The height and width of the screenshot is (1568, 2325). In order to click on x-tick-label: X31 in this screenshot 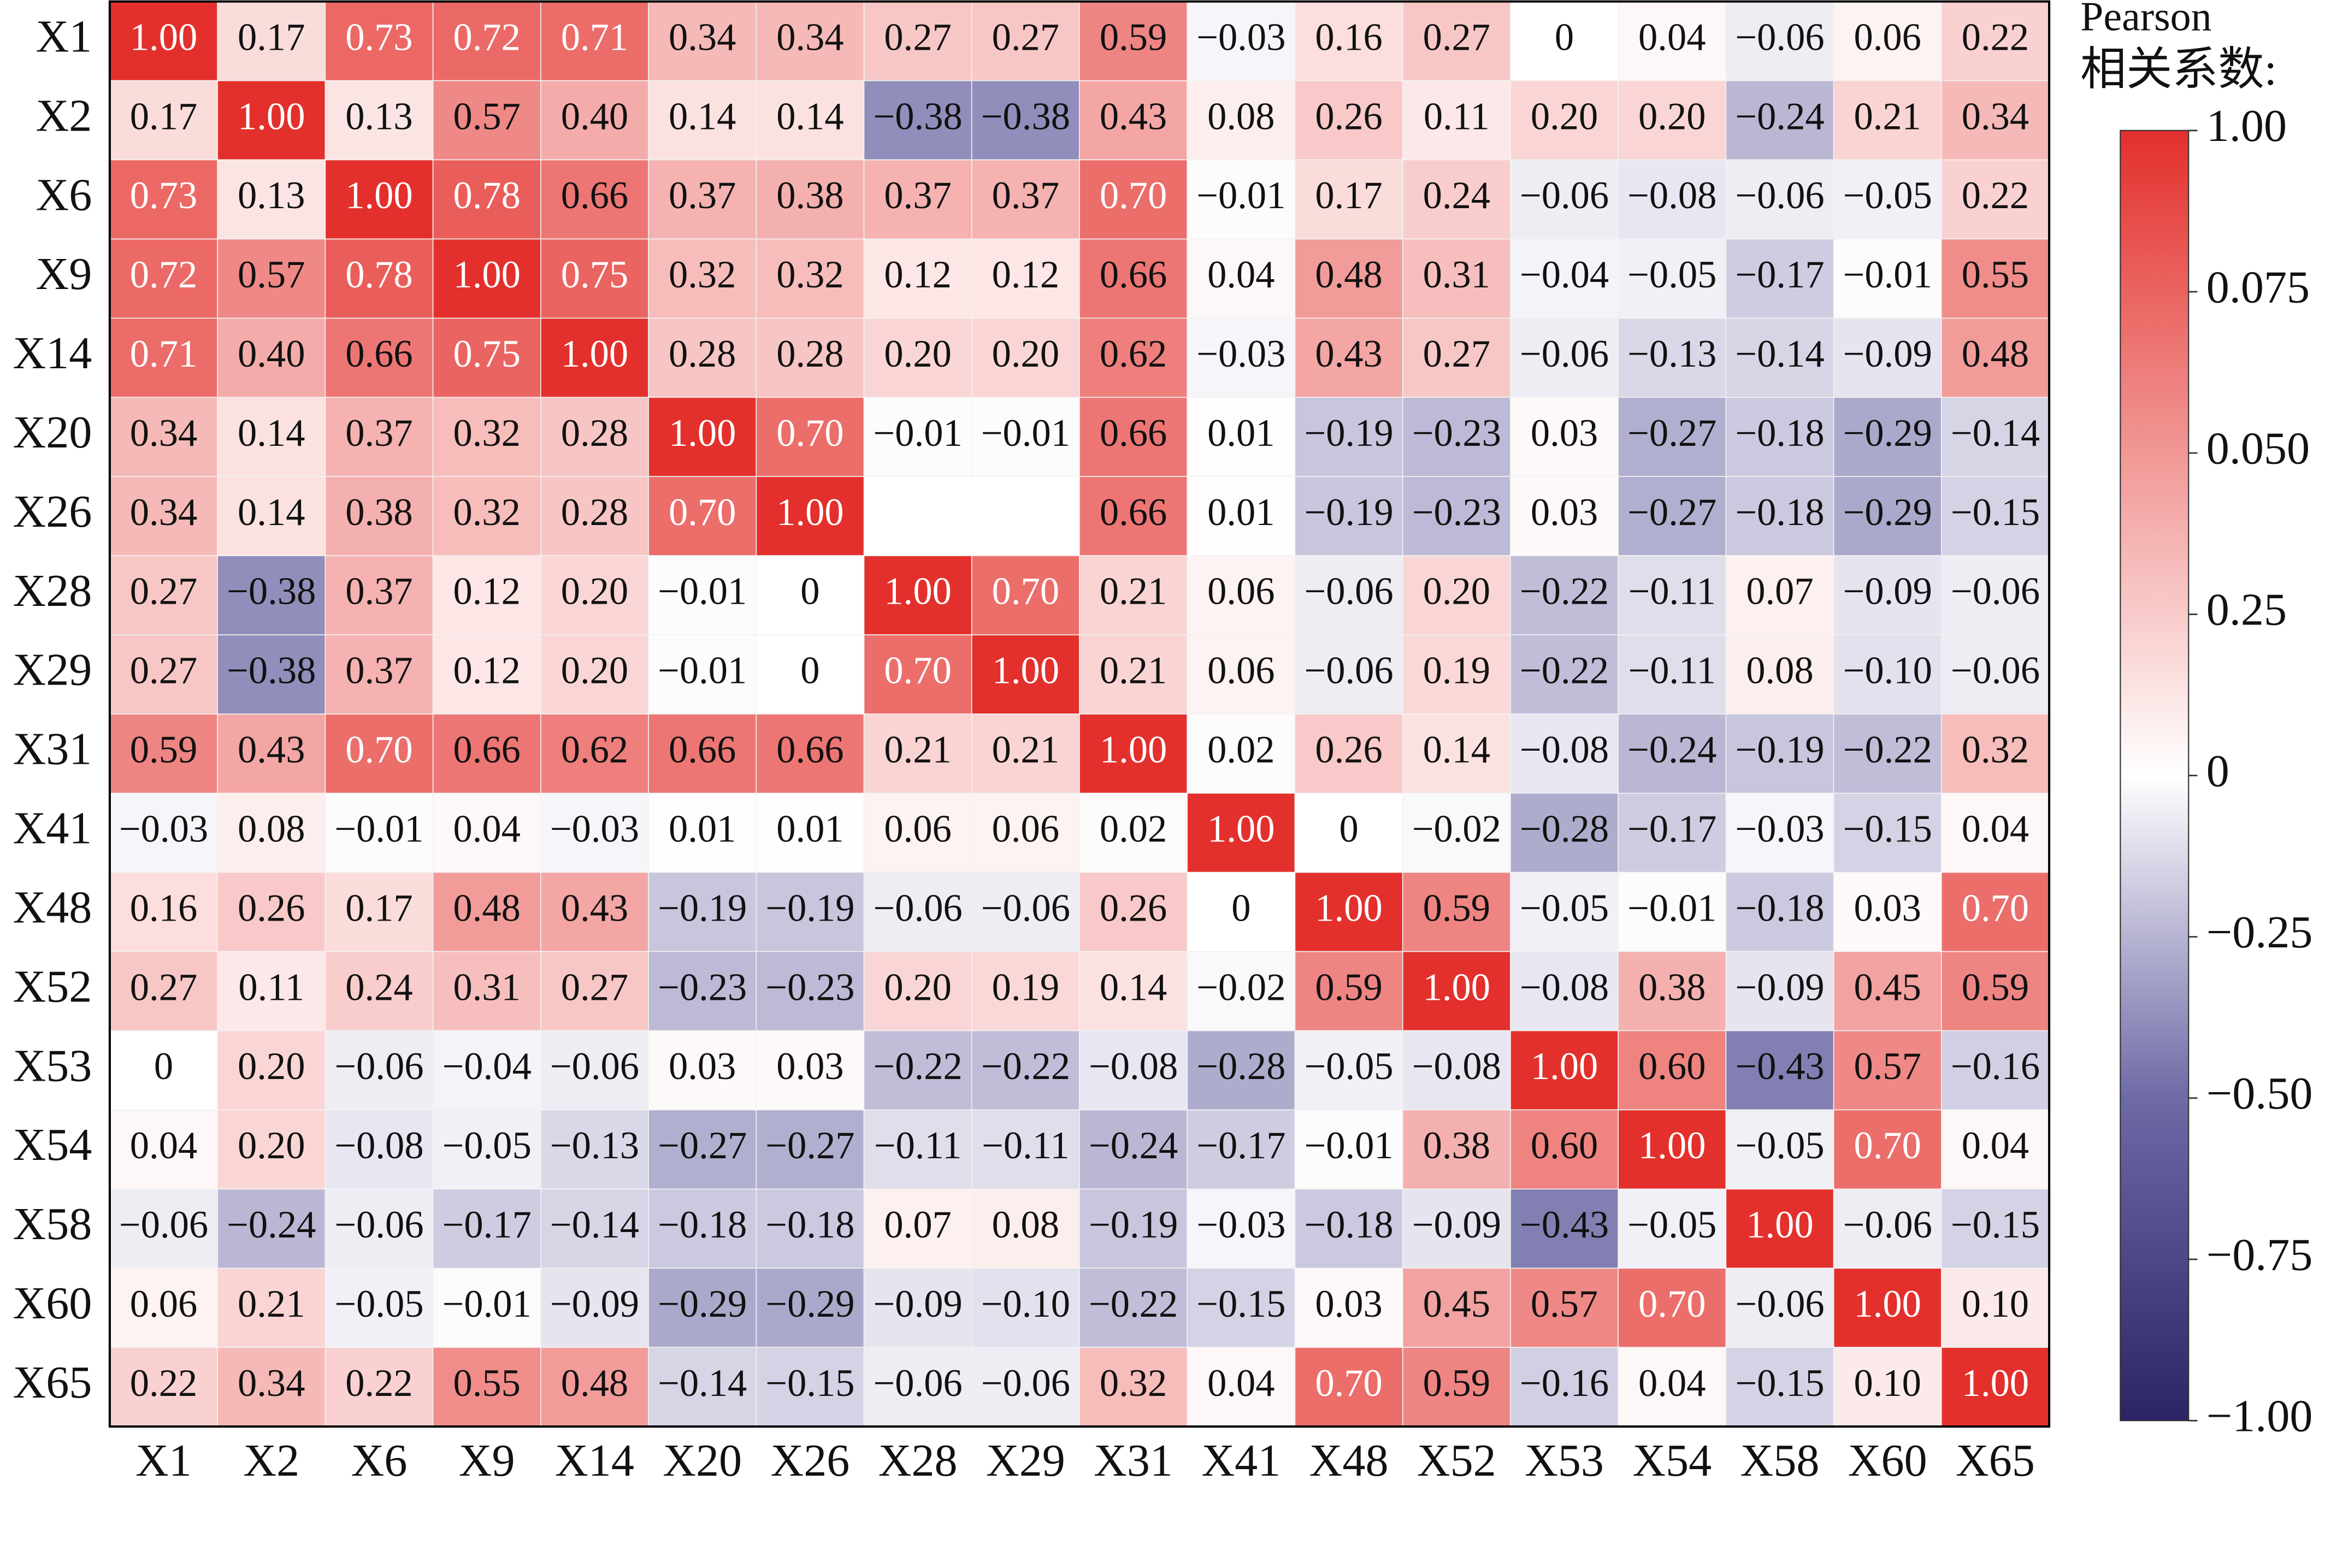, I will do `click(1133, 1460)`.